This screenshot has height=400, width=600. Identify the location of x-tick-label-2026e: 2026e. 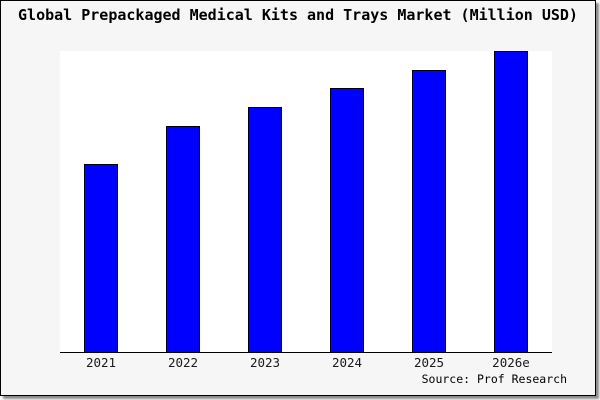
(511, 362).